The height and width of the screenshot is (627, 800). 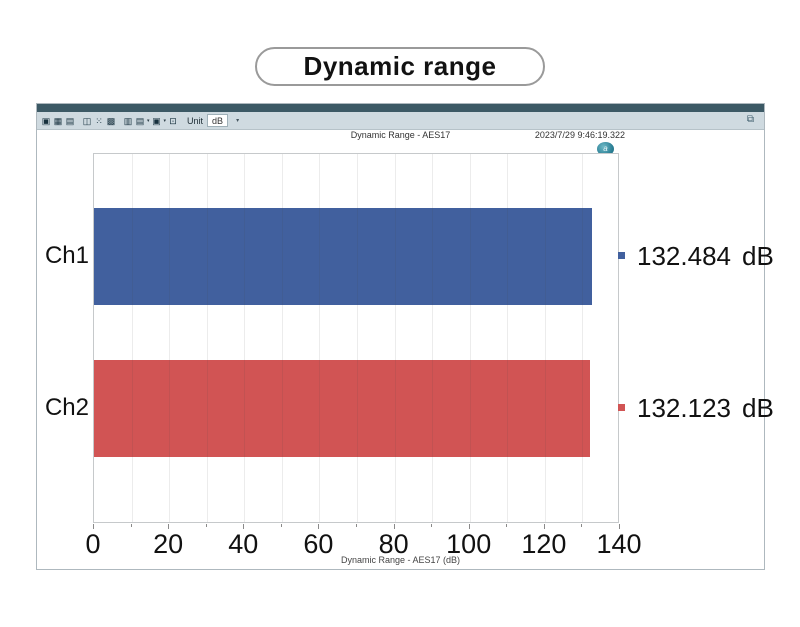 I want to click on toolbar-icon-group: ▥ ▤ ▾ ▣ ▾ ⊡, so click(x=150, y=121).